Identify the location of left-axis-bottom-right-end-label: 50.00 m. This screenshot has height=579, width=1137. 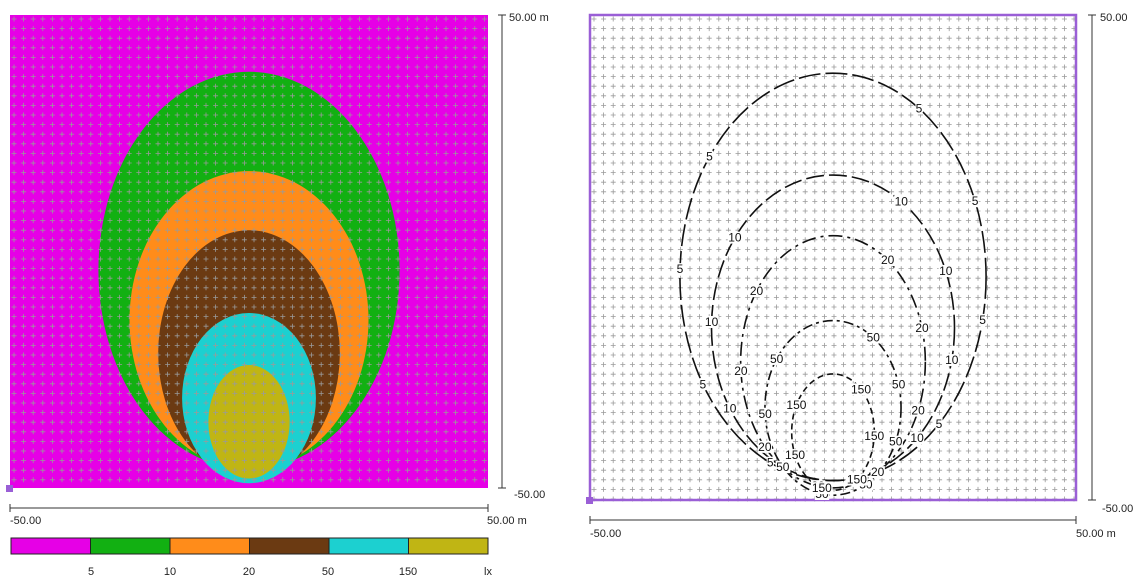
(507, 521).